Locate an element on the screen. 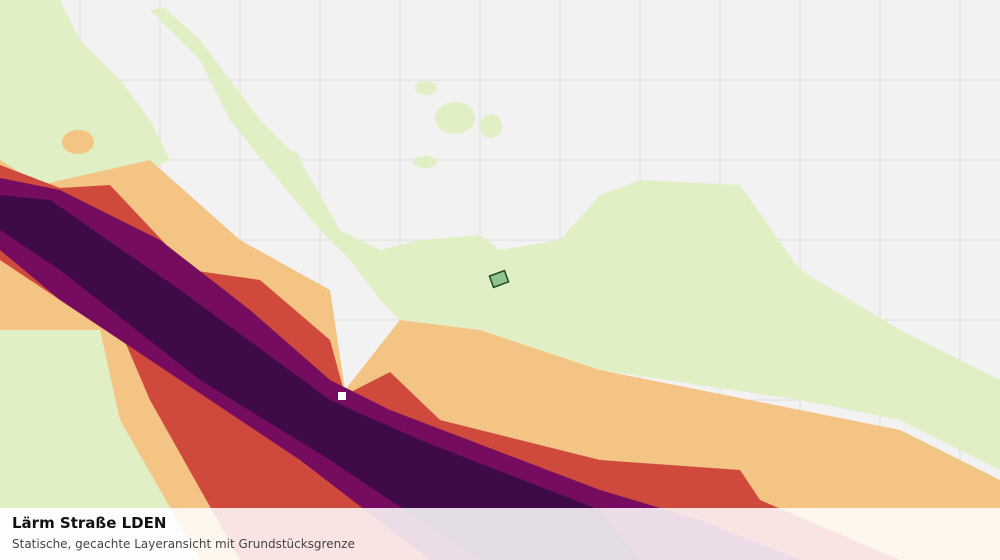 This screenshot has width=1000, height=560. caption-title: Lärm Straße LDEN is located at coordinates (89, 523).